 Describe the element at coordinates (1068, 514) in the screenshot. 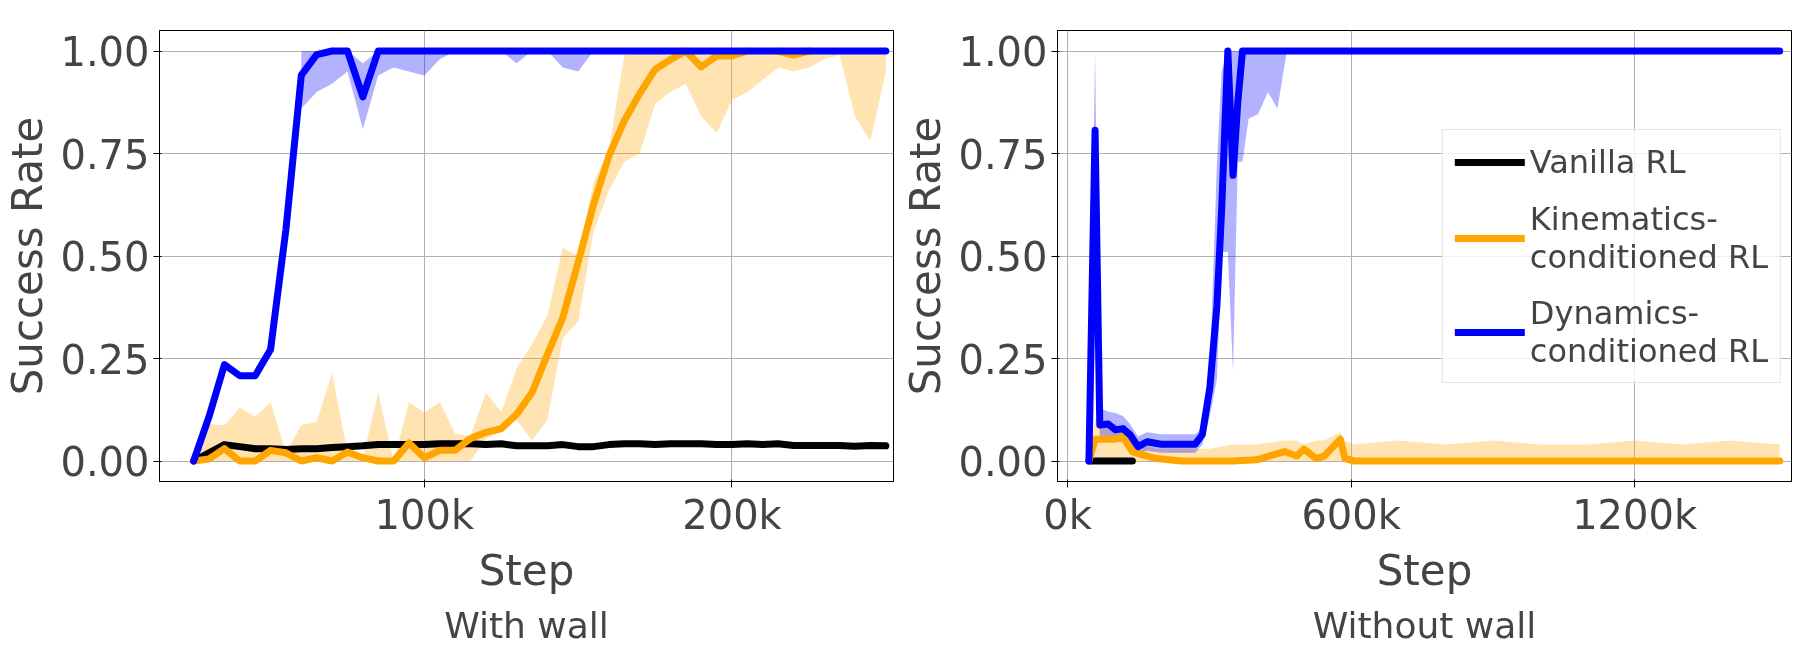

I see `x-tick-label: 0k` at that location.